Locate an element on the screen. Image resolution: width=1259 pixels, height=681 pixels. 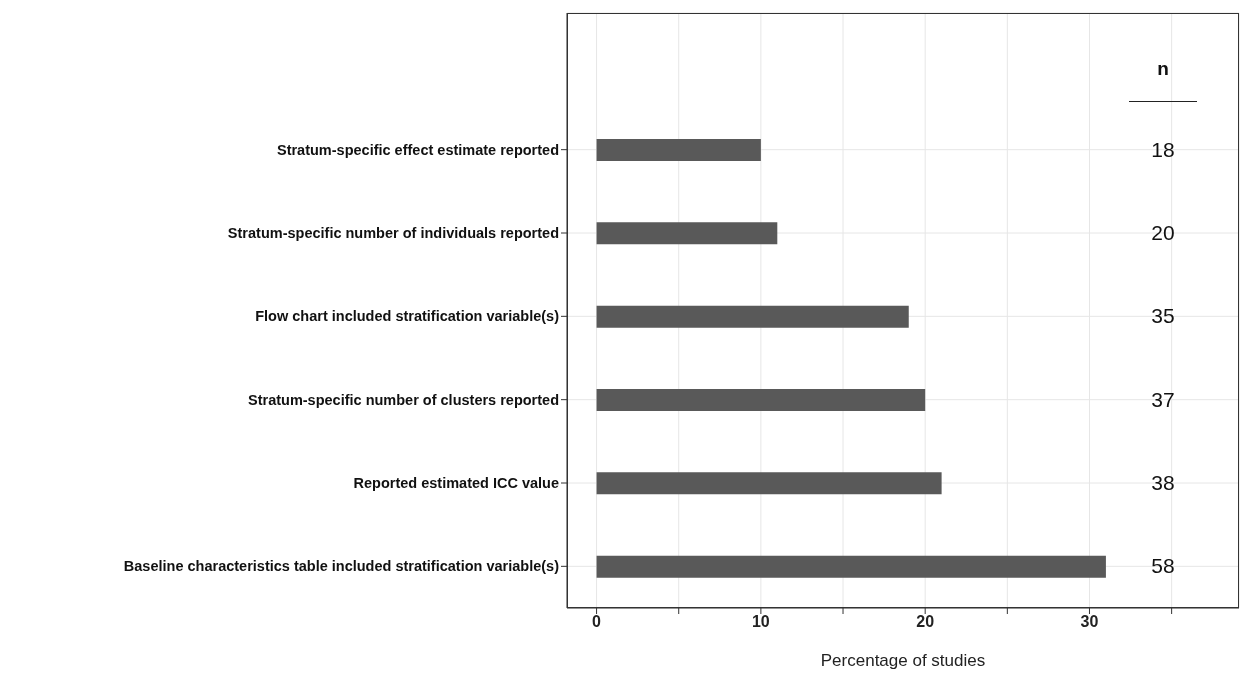
x-tick-label: 20 is located at coordinates (925, 622).